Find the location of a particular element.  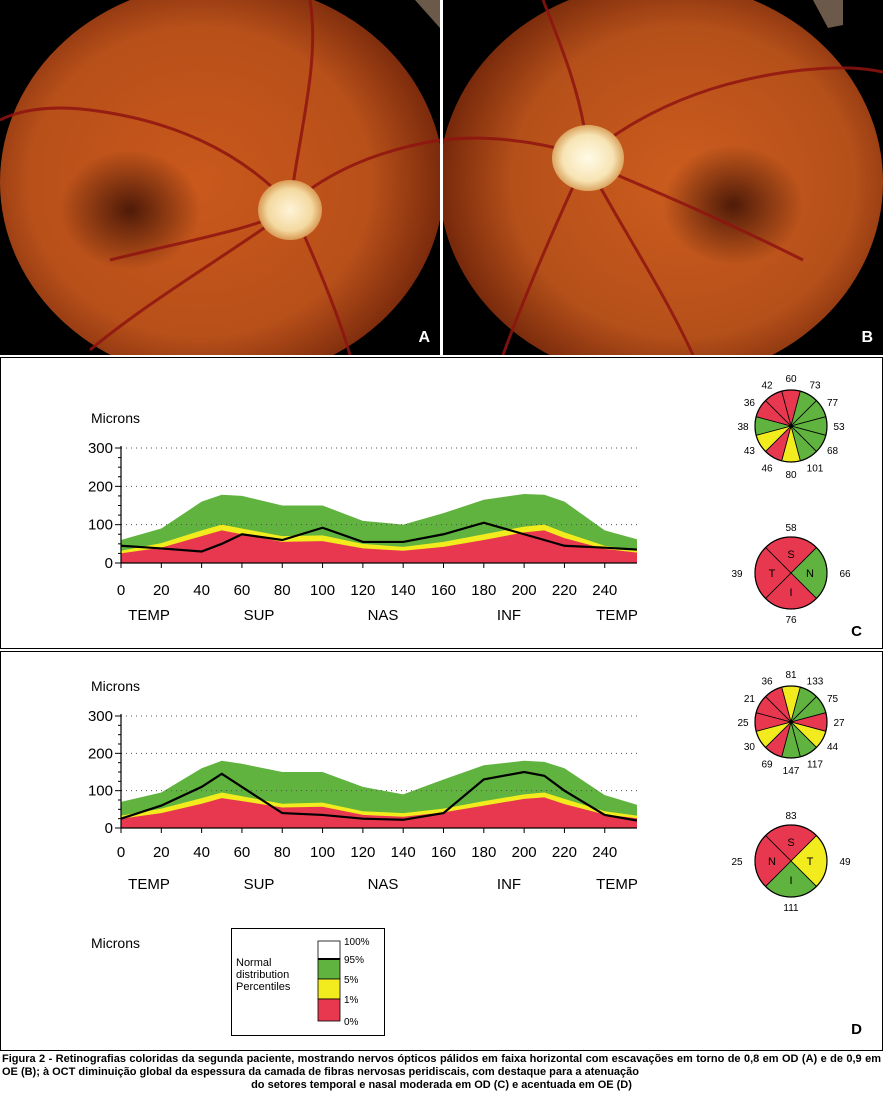

legend-description: Normal distribution Percentiles is located at coordinates (263, 975).